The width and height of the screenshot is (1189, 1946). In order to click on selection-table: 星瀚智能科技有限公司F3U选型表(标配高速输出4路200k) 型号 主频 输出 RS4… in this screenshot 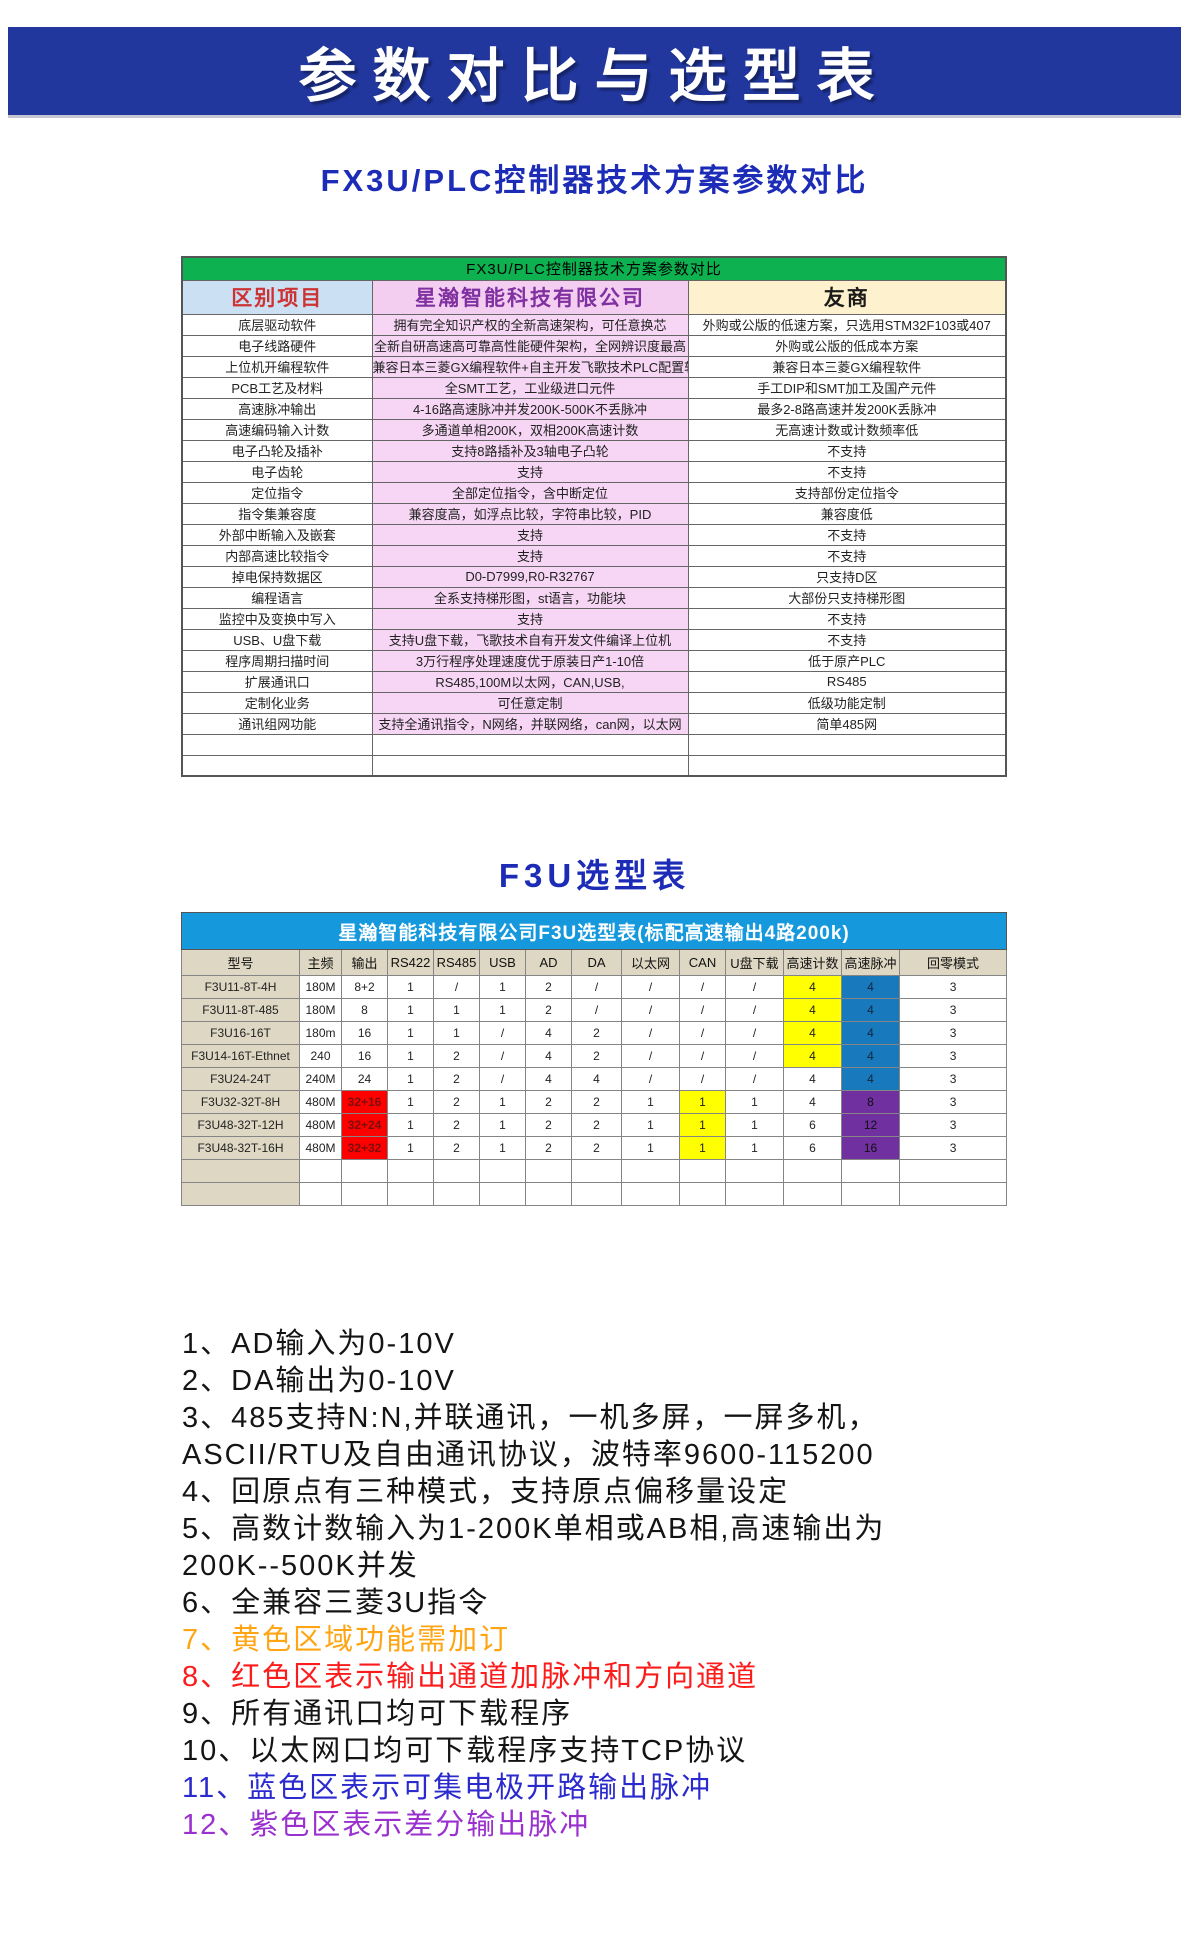, I will do `click(594, 1059)`.